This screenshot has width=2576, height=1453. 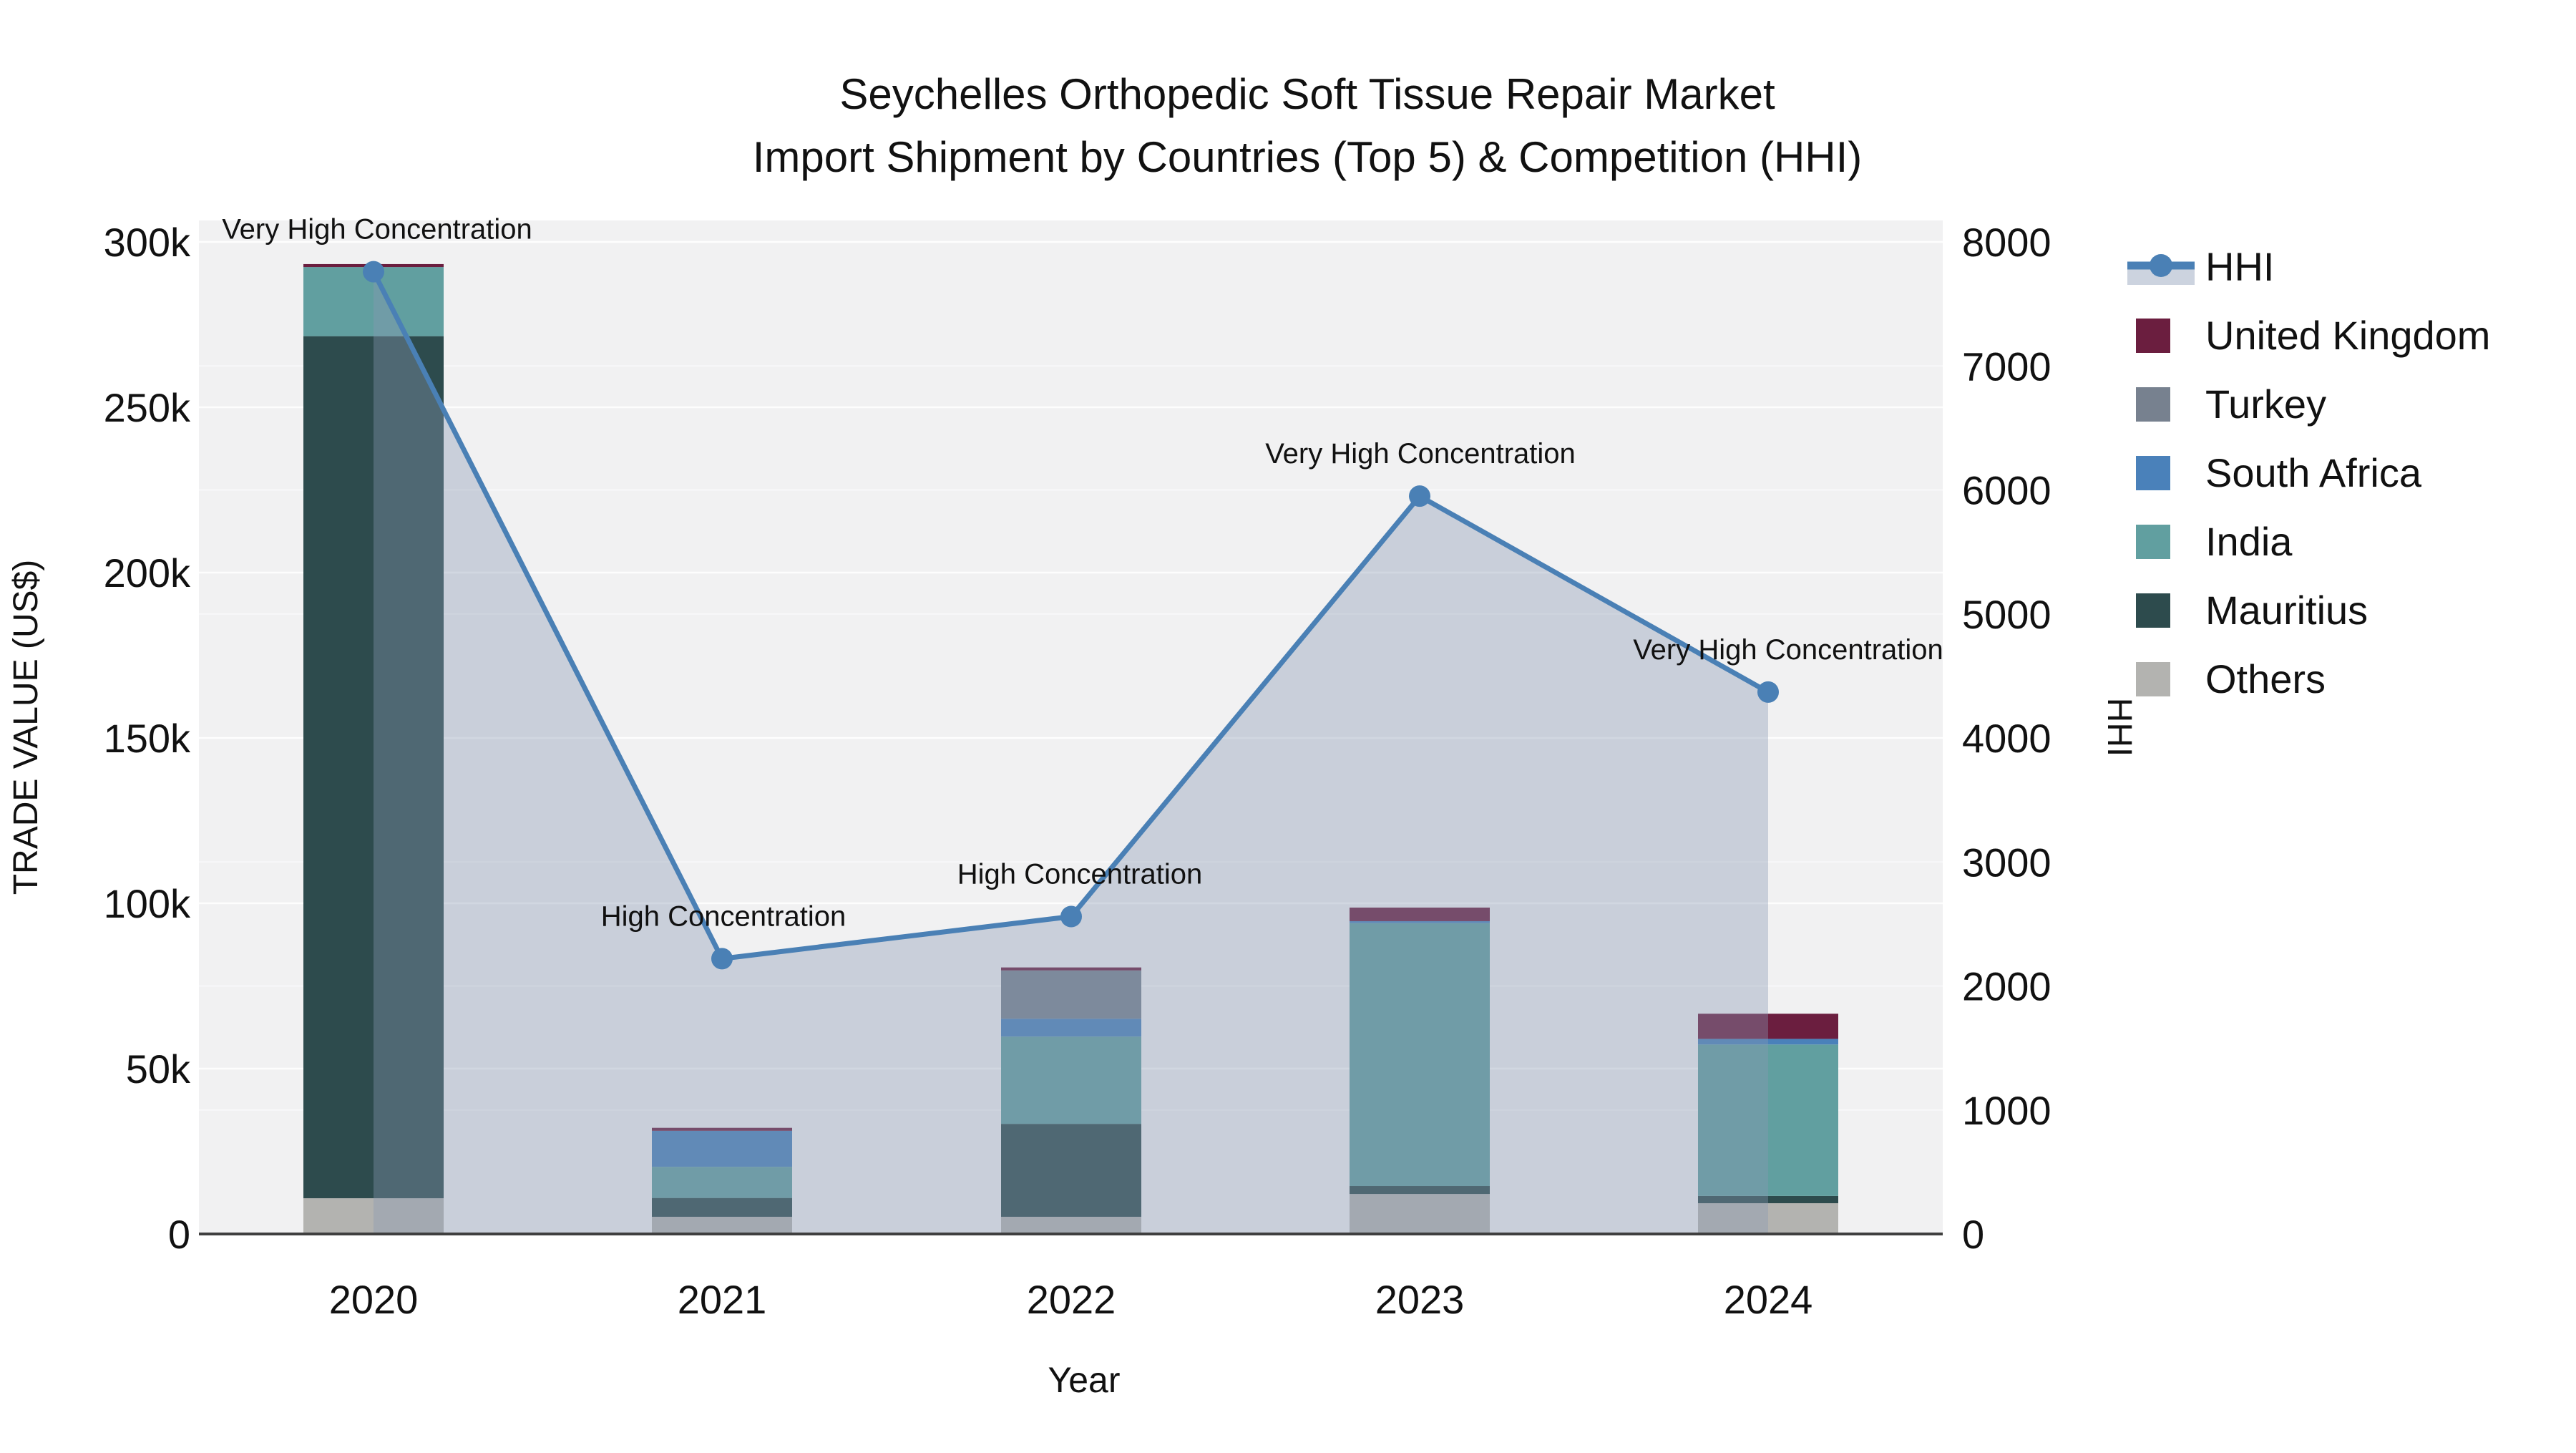 What do you see at coordinates (147, 243) in the screenshot?
I see `left-tick-label: 300k` at bounding box center [147, 243].